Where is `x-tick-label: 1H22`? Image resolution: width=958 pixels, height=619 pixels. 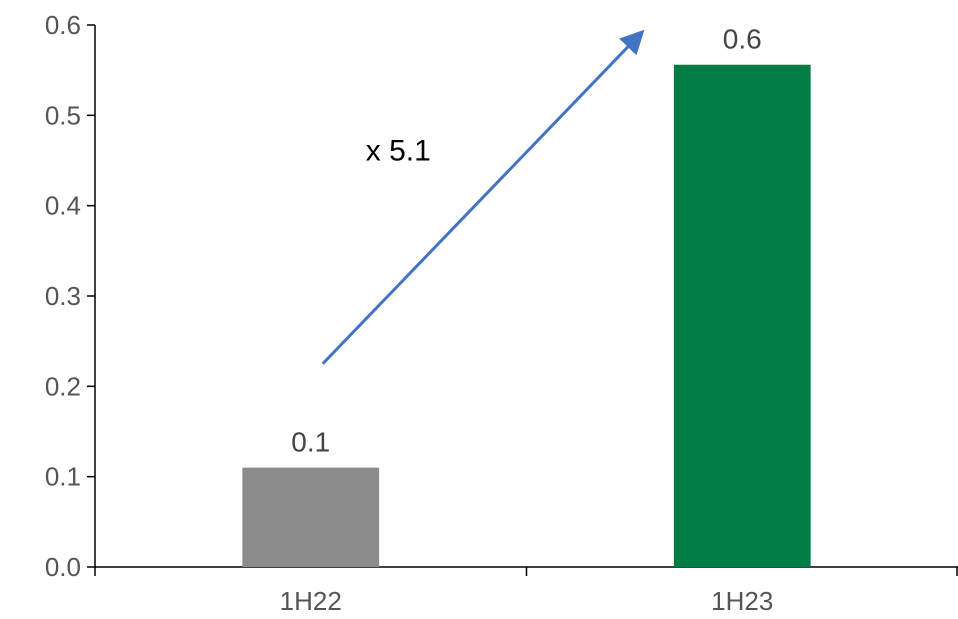
x-tick-label: 1H22 is located at coordinates (311, 601).